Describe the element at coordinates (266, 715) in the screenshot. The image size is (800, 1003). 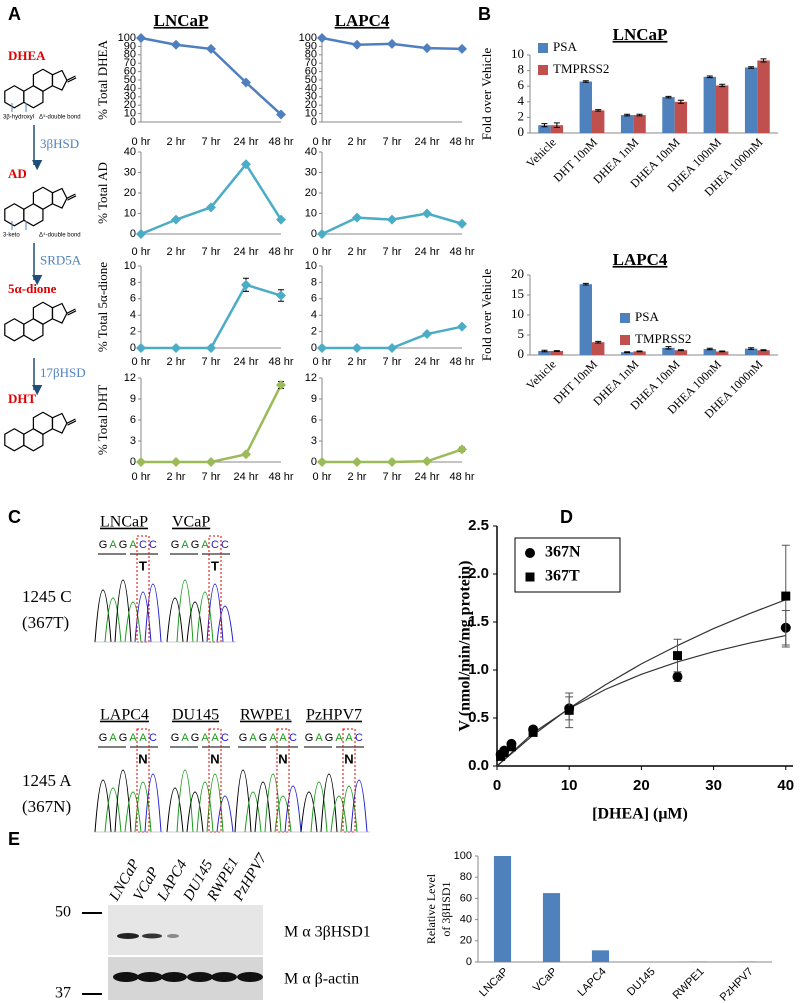
I see `sample-name: RWPE1` at that location.